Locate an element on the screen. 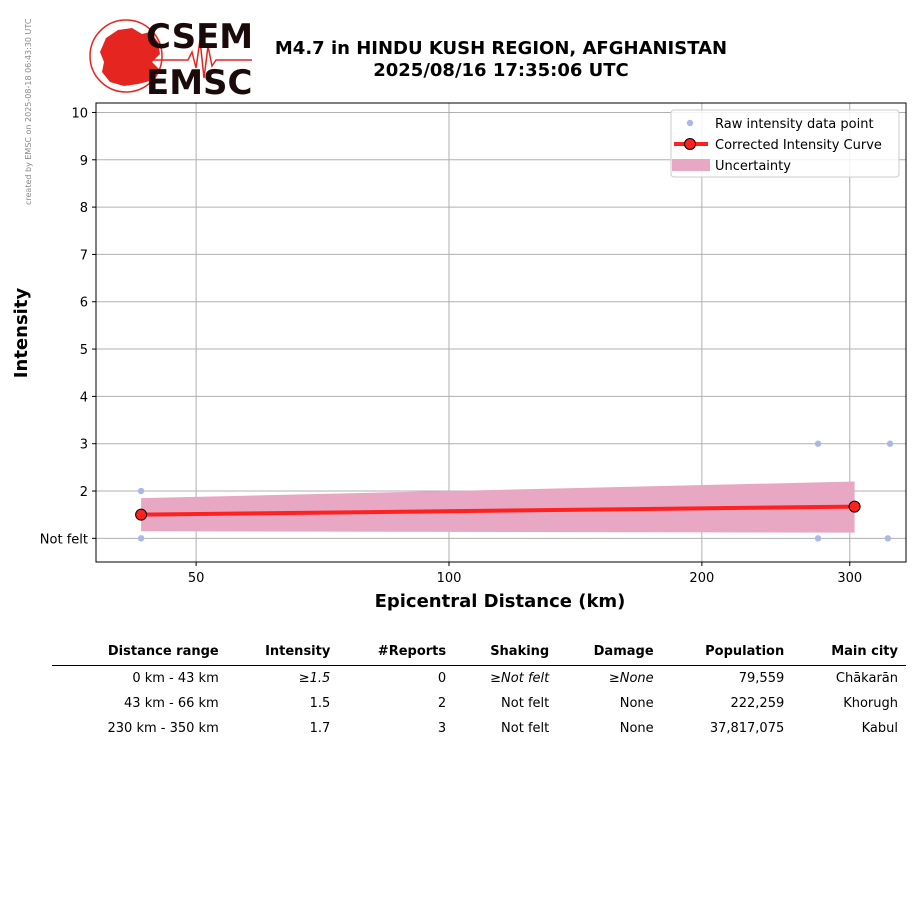 This screenshot has height=905, width=915. title-line2: 2025/08/16 17:35:06 UTC is located at coordinates (501, 70).